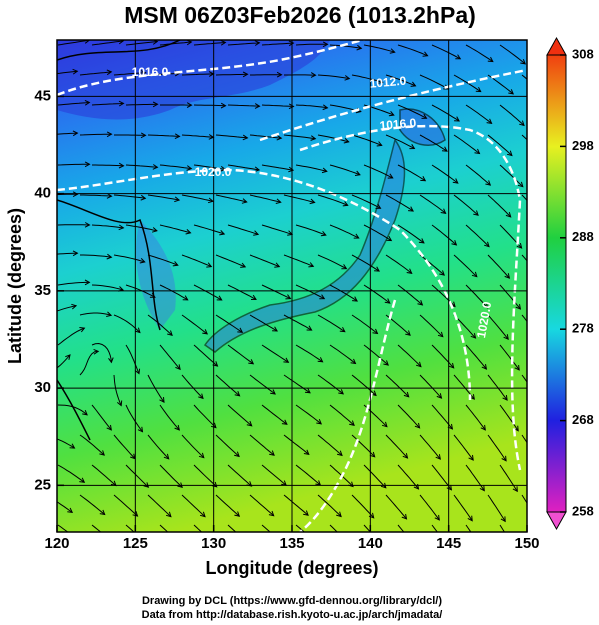 Image resolution: width=599 pixels, height=625 pixels. Describe the element at coordinates (193, 80) in the screenshot. I see `cold-region` at that location.